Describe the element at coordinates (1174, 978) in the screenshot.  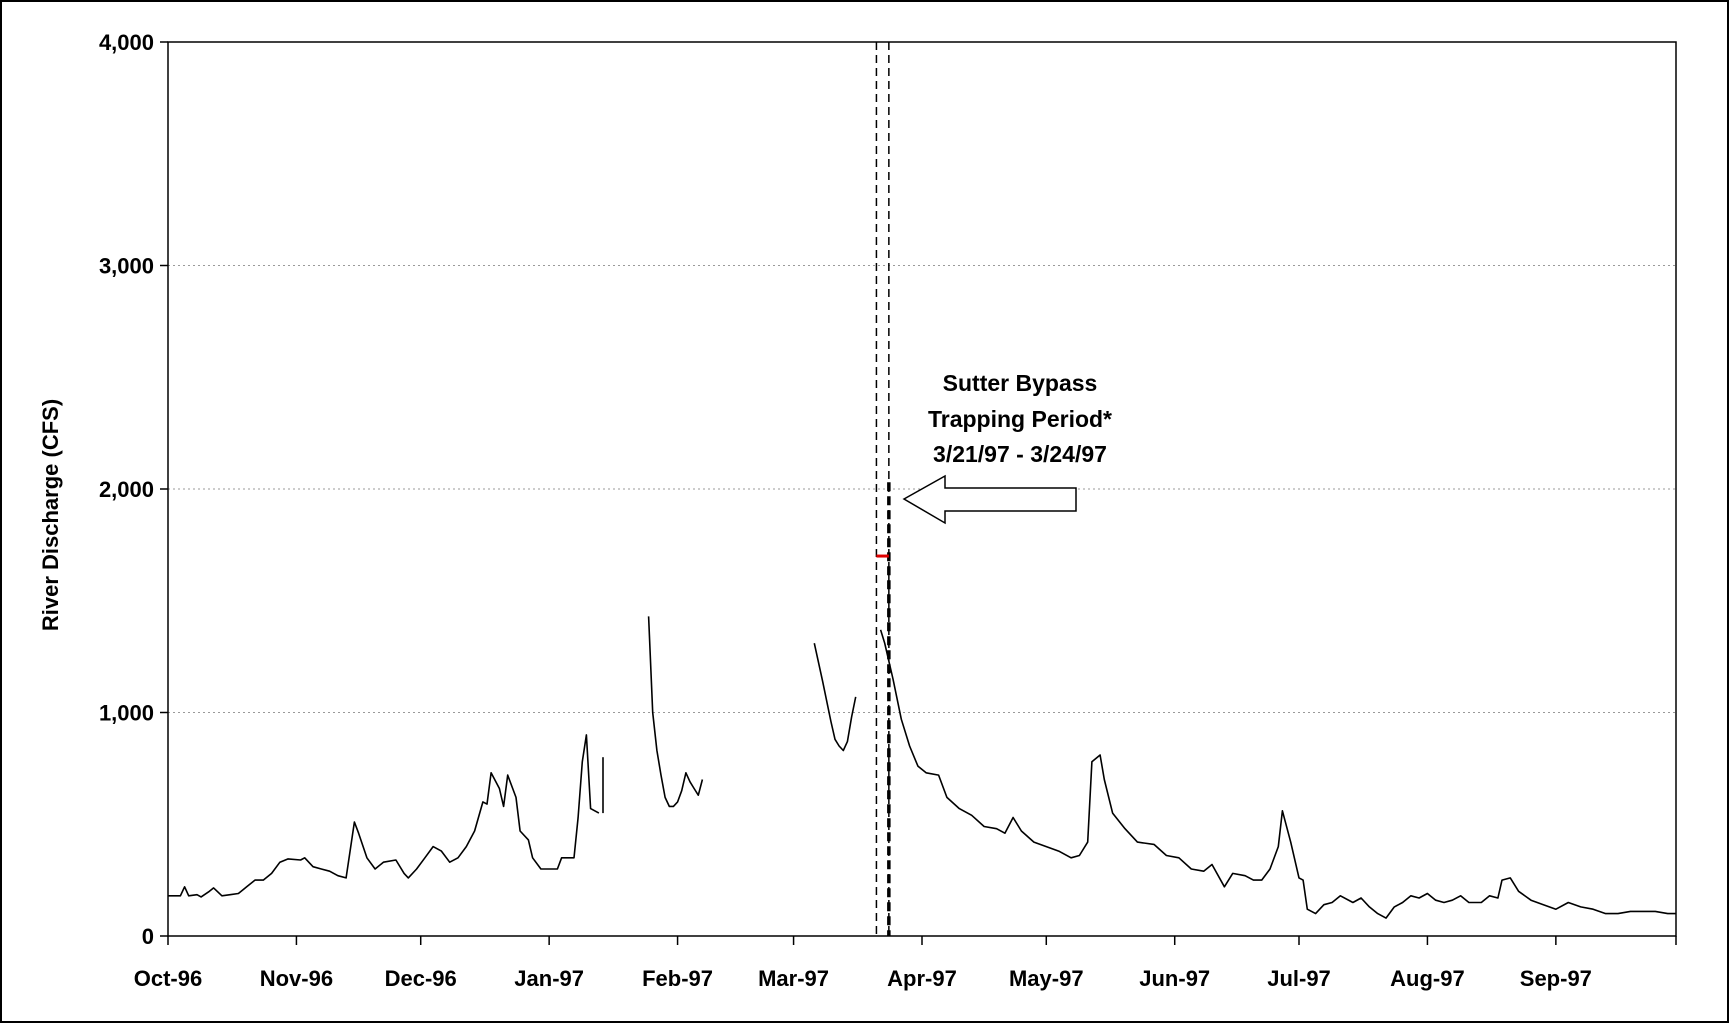
I see `x-tick-label-8: Jun-97` at that location.